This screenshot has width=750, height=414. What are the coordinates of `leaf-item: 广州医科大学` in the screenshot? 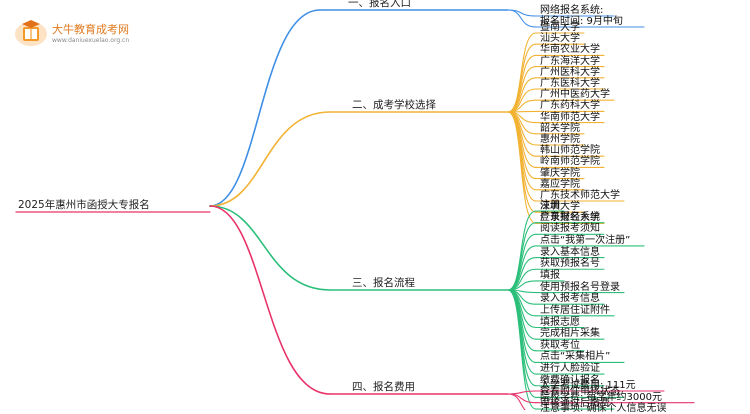 It's located at (570, 72).